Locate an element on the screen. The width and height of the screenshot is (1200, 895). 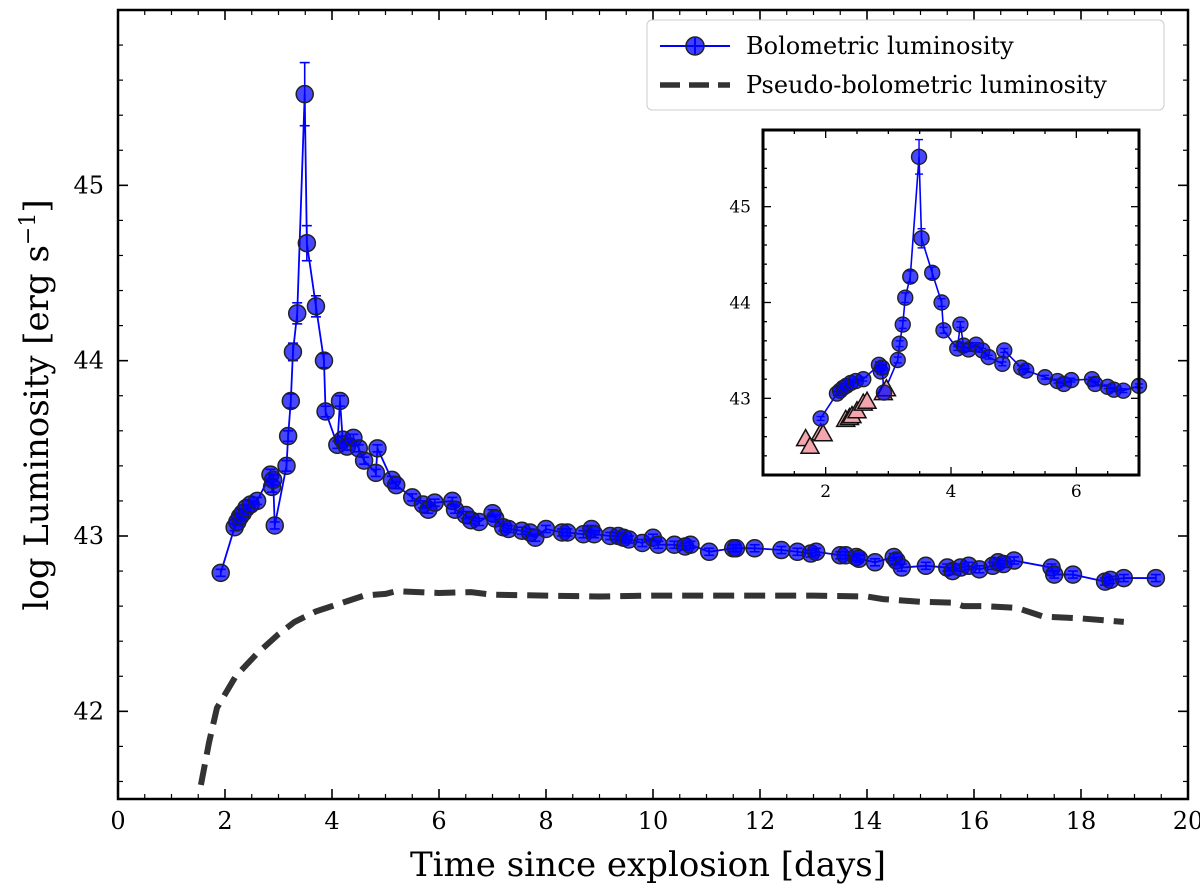
y-tick-label: 43 is located at coordinates (88, 536).